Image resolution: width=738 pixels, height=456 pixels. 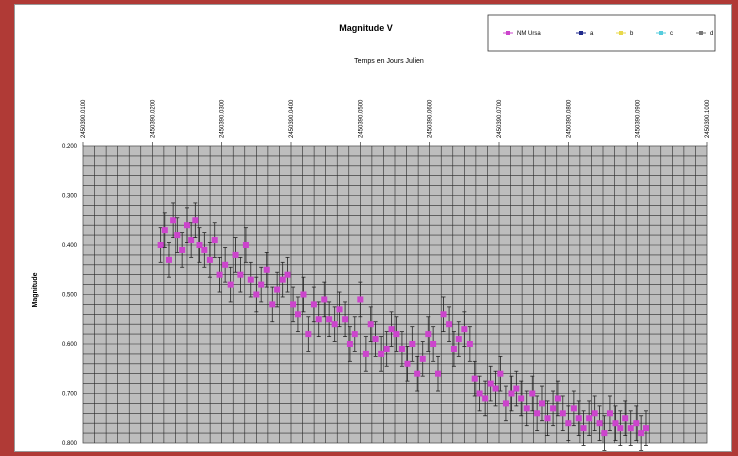 I want to click on legend-label: a, so click(x=592, y=34).